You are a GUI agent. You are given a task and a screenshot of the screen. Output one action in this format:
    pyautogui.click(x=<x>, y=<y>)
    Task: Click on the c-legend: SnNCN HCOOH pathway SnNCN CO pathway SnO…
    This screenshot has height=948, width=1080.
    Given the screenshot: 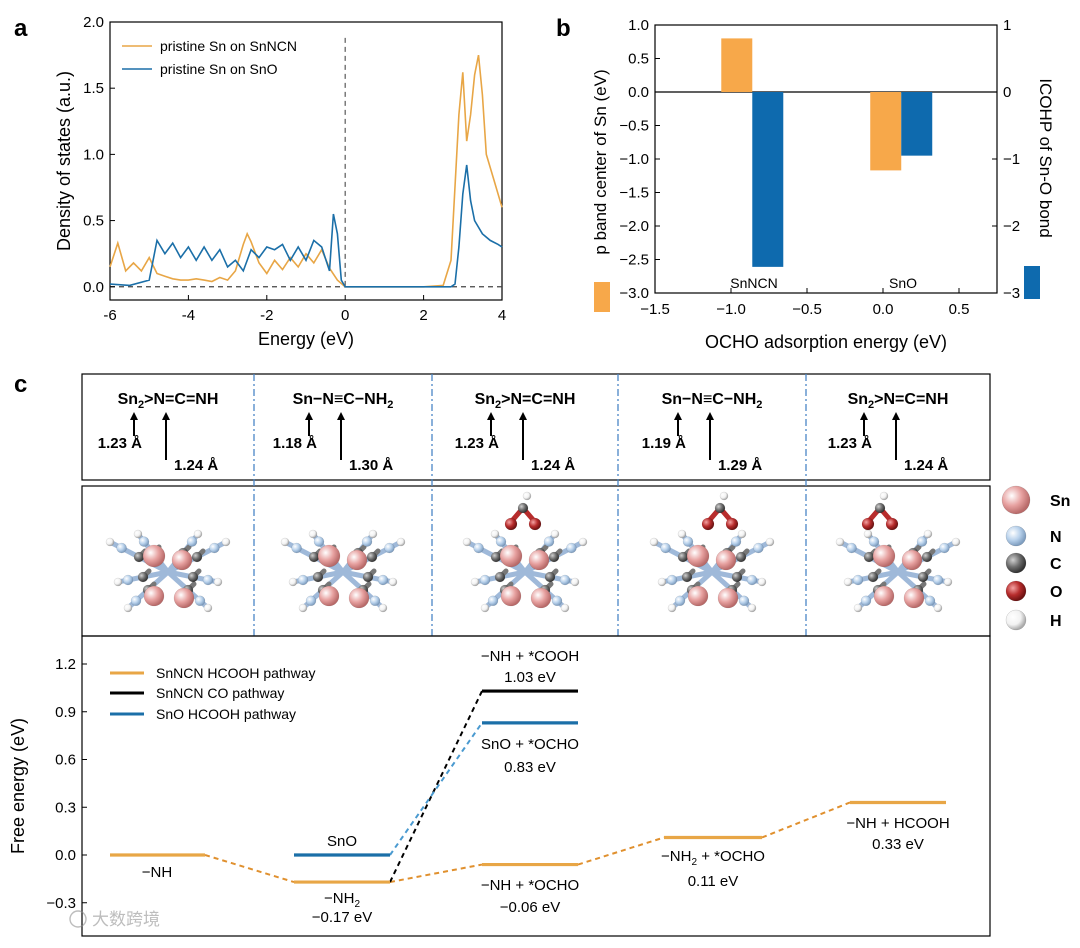 What is the action you would take?
    pyautogui.click(x=213, y=693)
    